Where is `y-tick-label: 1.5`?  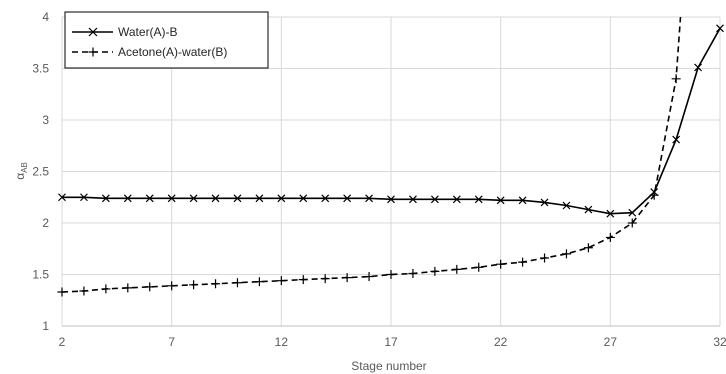
y-tick-label: 1.5 is located at coordinates (40, 275).